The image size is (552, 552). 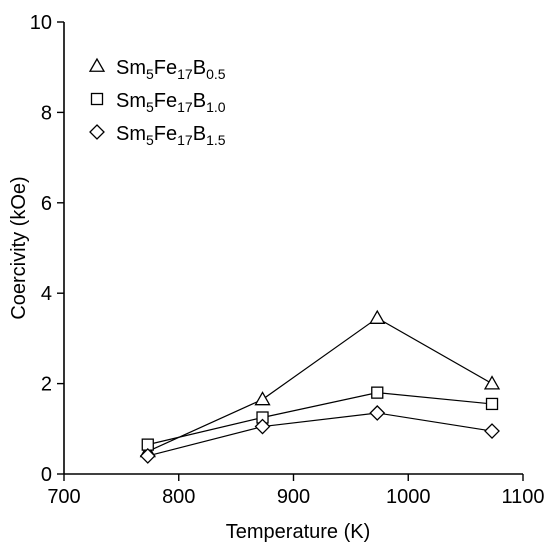 I want to click on legend-item: Sm5Fe17B1.5, so click(x=157, y=135).